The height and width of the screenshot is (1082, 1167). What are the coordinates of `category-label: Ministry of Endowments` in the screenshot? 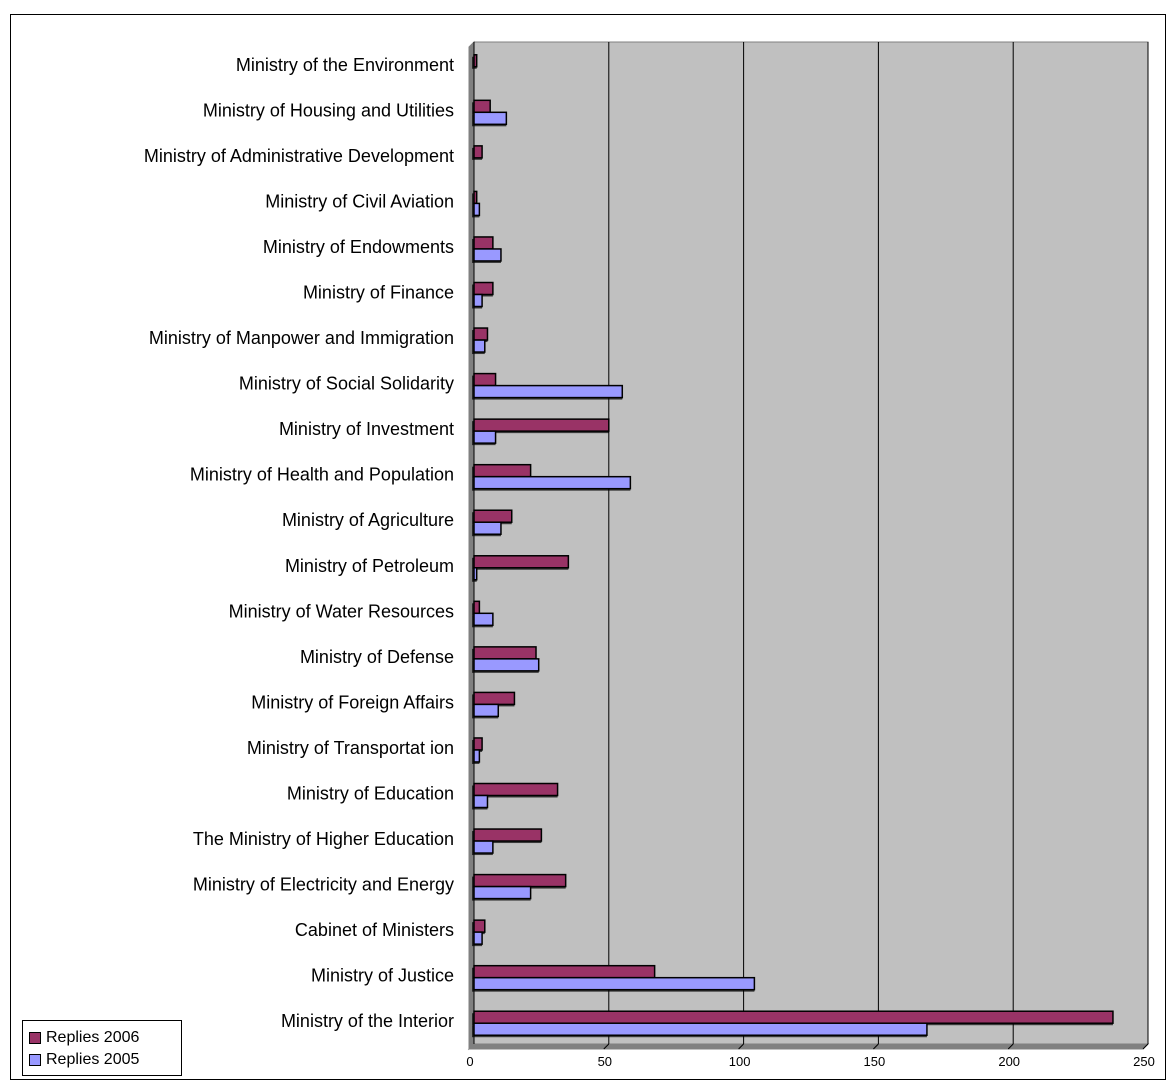 It's located at (358, 247).